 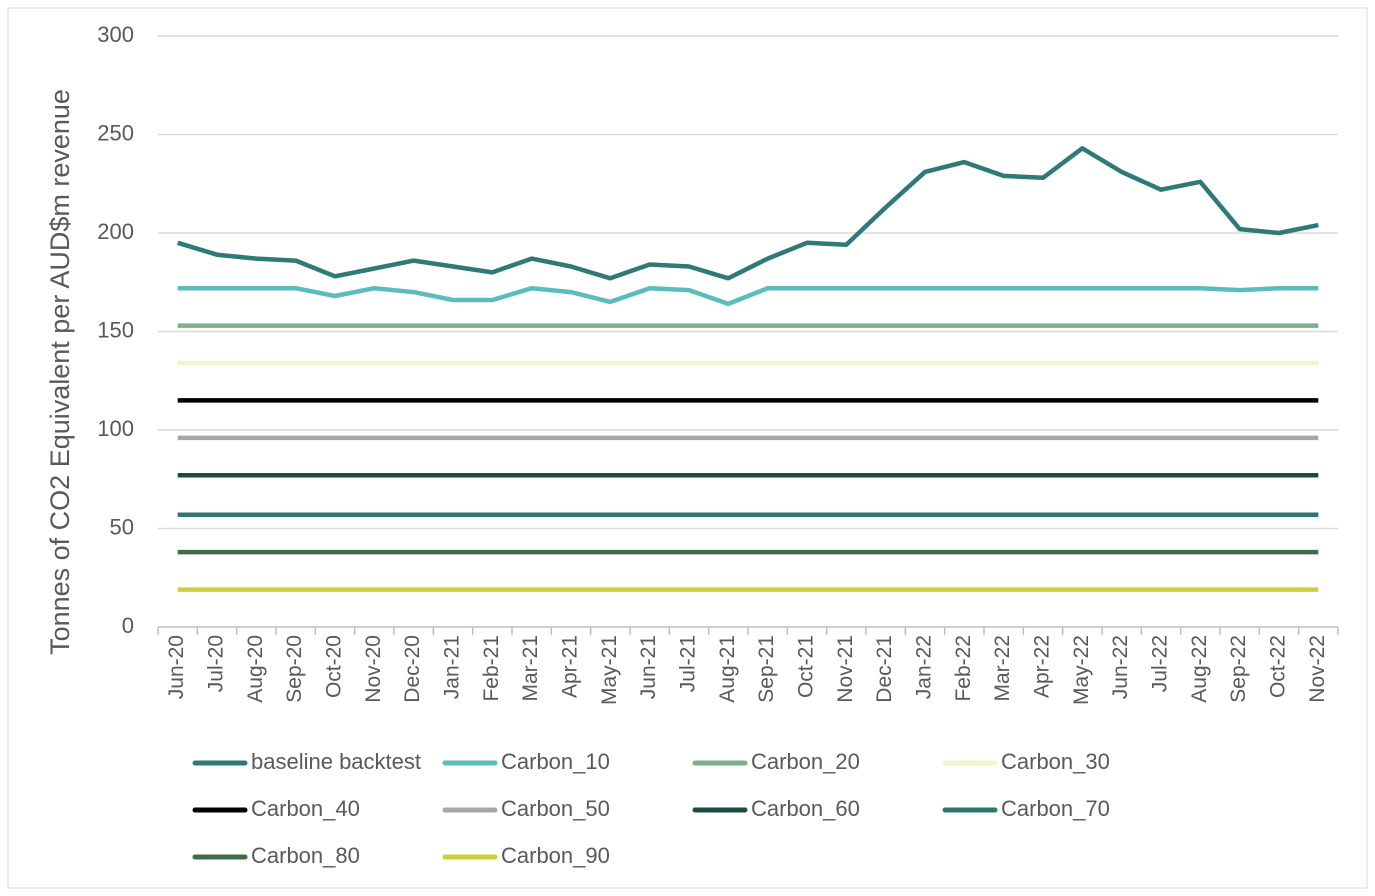 I want to click on x-tick-label: Jun-20, so click(x=176, y=667).